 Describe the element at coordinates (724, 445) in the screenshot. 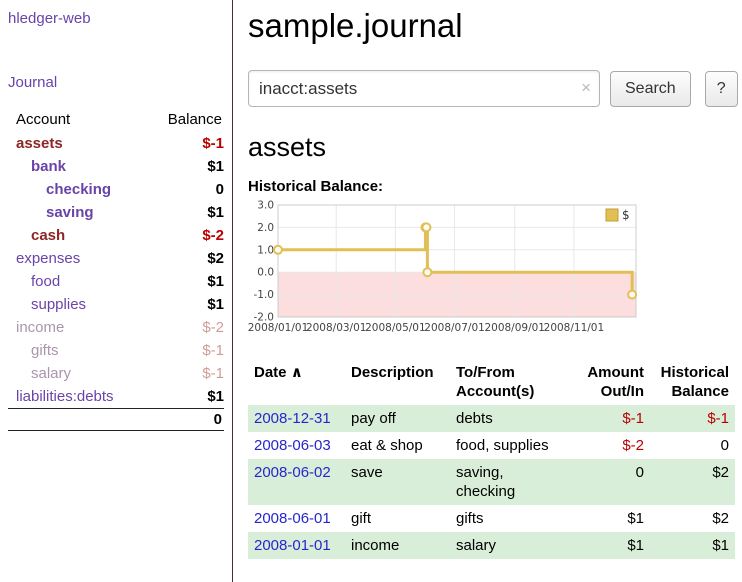

I see `transaction-running-balance: 0` at that location.